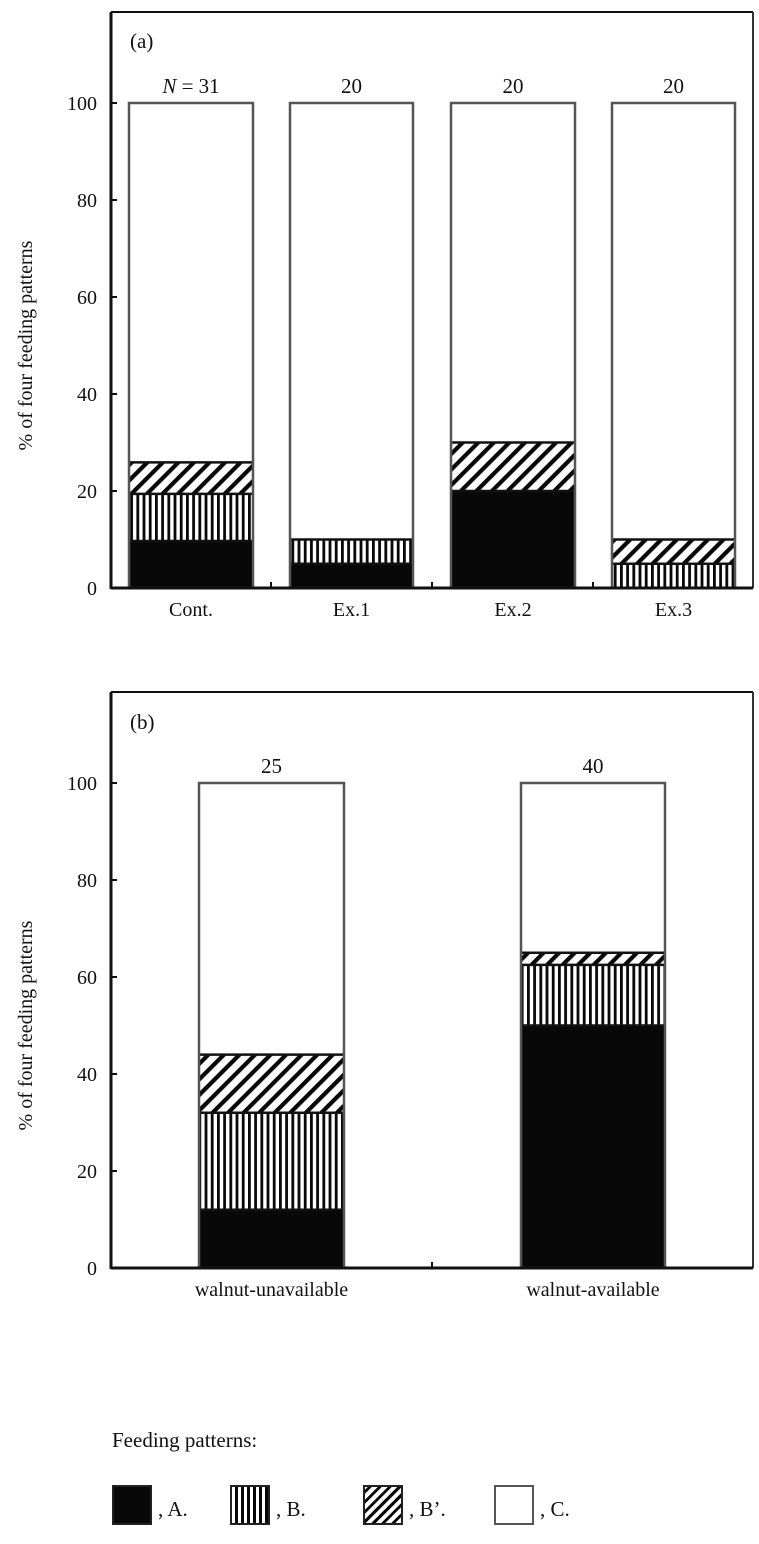 This screenshot has height=1544, width=759. I want to click on legend-swatch-vertical-stripes, so click(250, 1505).